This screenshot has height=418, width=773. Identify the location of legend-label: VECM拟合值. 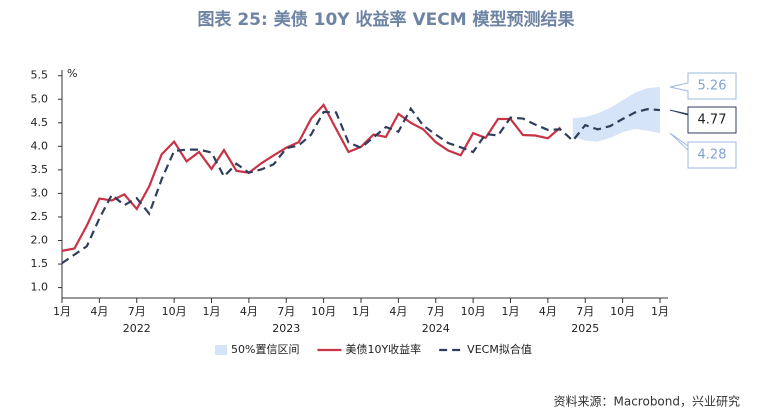
(499, 349).